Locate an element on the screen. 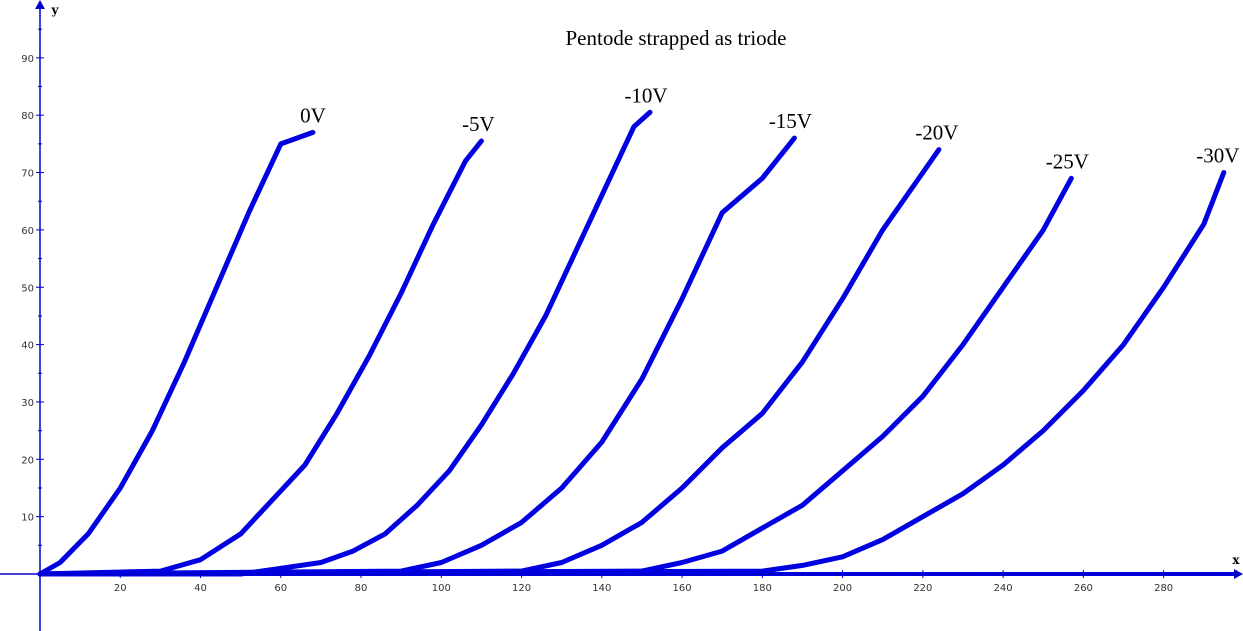  x-tick-label: 80 is located at coordinates (361, 588).